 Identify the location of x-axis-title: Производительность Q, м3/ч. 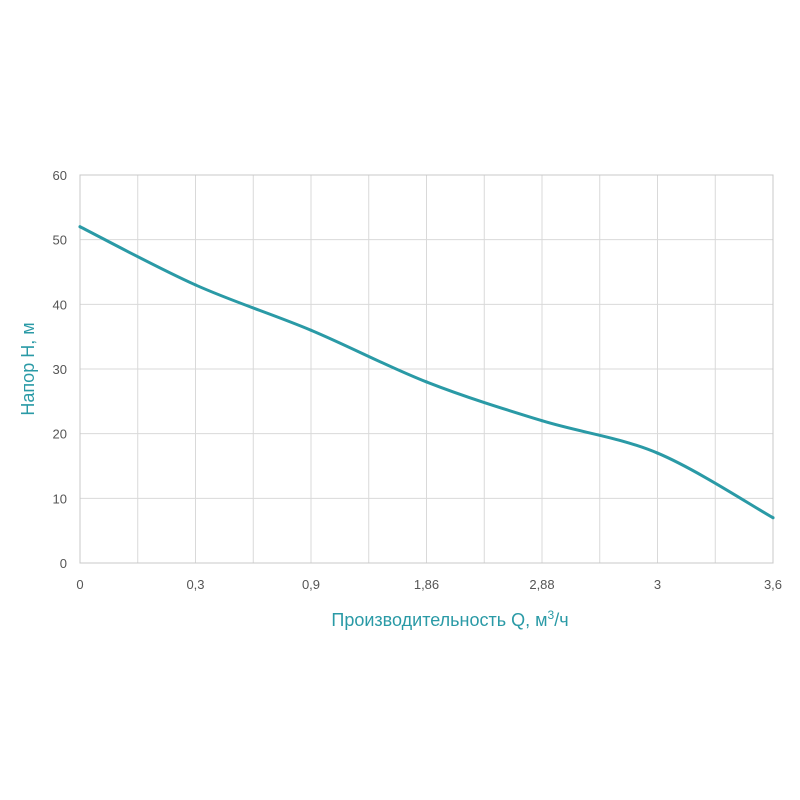
(449, 619).